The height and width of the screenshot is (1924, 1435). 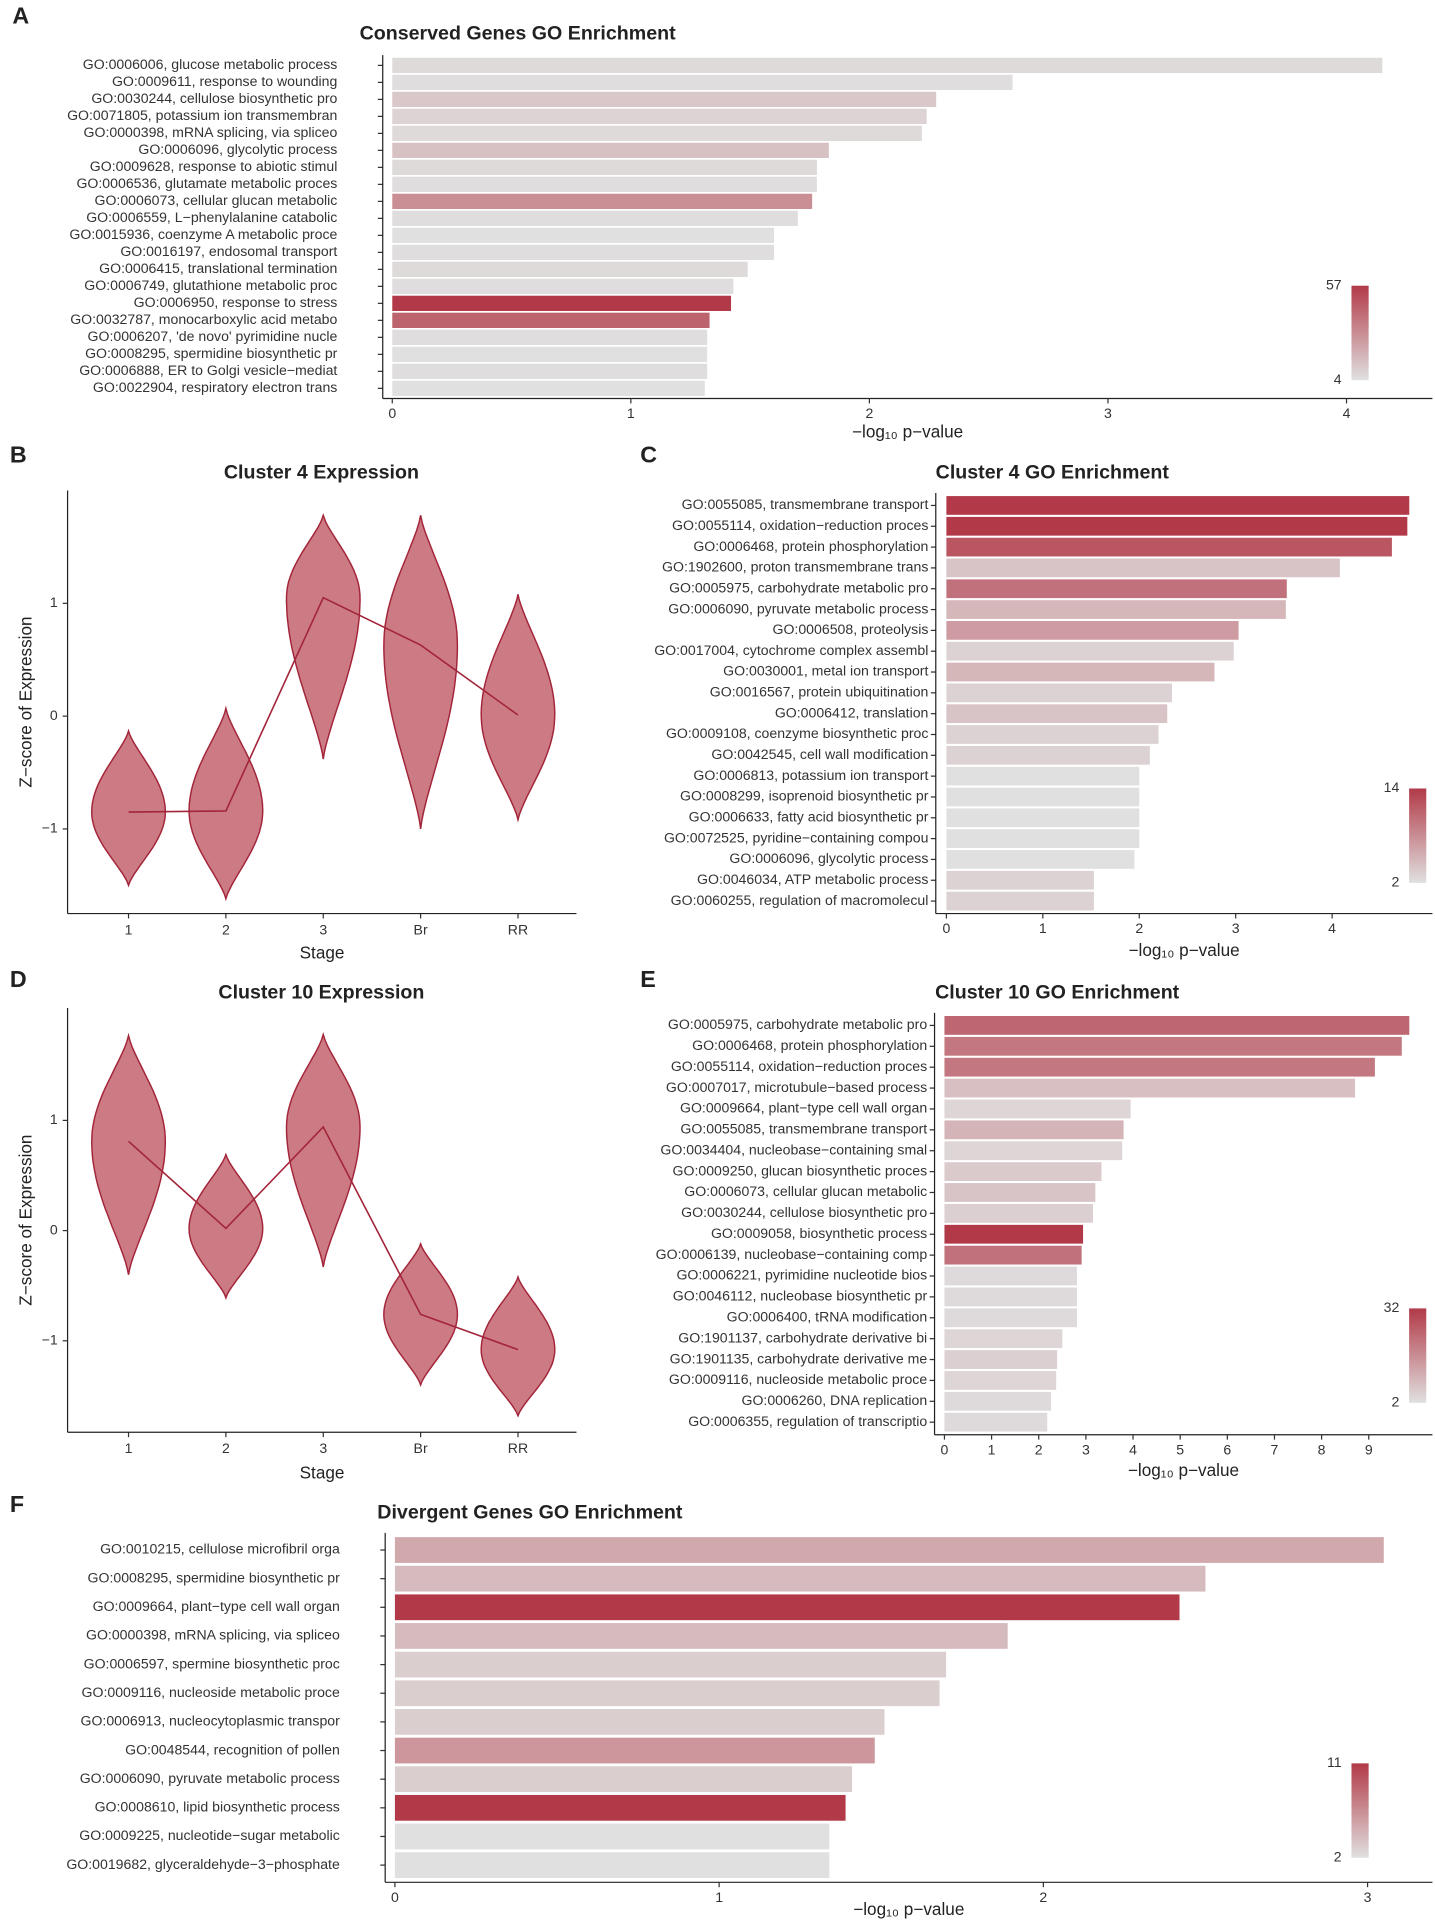 What do you see at coordinates (1053, 473) in the screenshot?
I see `chart-title: Cluster 4 GO Enrichment` at bounding box center [1053, 473].